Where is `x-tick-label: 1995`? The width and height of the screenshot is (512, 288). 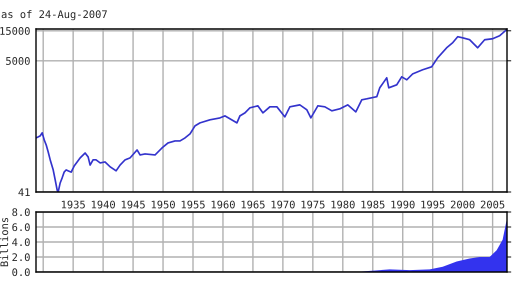
x-tick-label: 1995 is located at coordinates (432, 204).